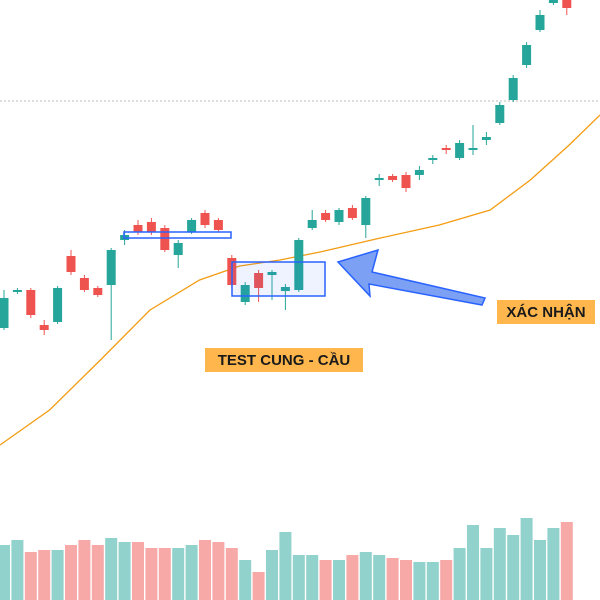 The height and width of the screenshot is (600, 600). I want to click on annotation: TEST CUNG - CẦU, so click(284, 360).